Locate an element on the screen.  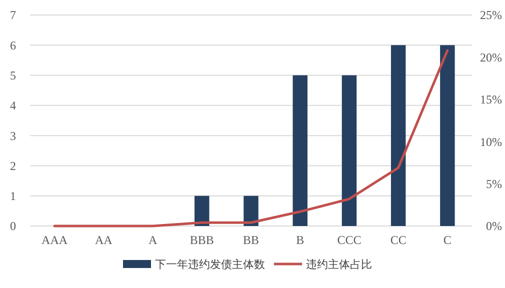
y-tick-label: 7 is located at coordinates (13, 15).